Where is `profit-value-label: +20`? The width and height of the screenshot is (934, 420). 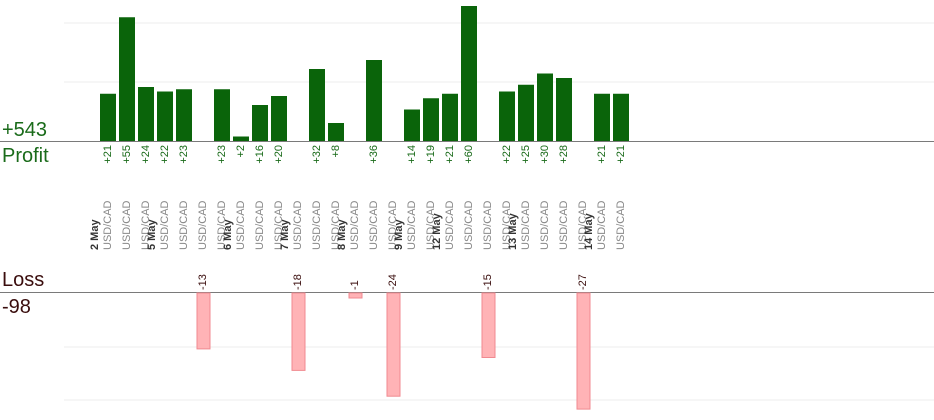 profit-value-label: +20 is located at coordinates (279, 154).